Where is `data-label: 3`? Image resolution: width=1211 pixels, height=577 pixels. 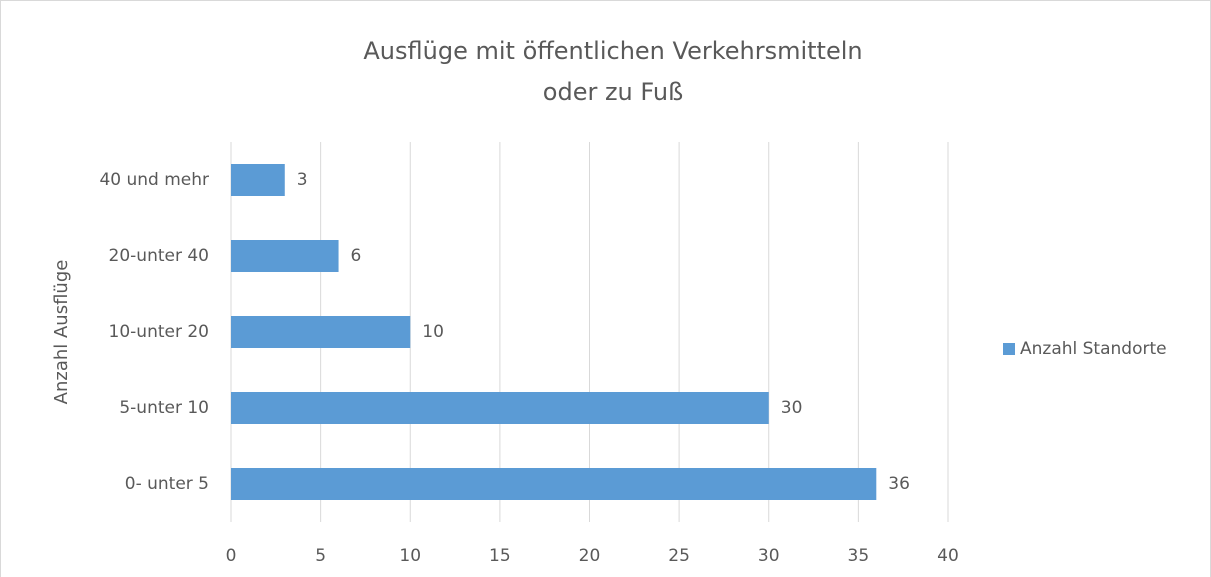 data-label: 3 is located at coordinates (302, 180).